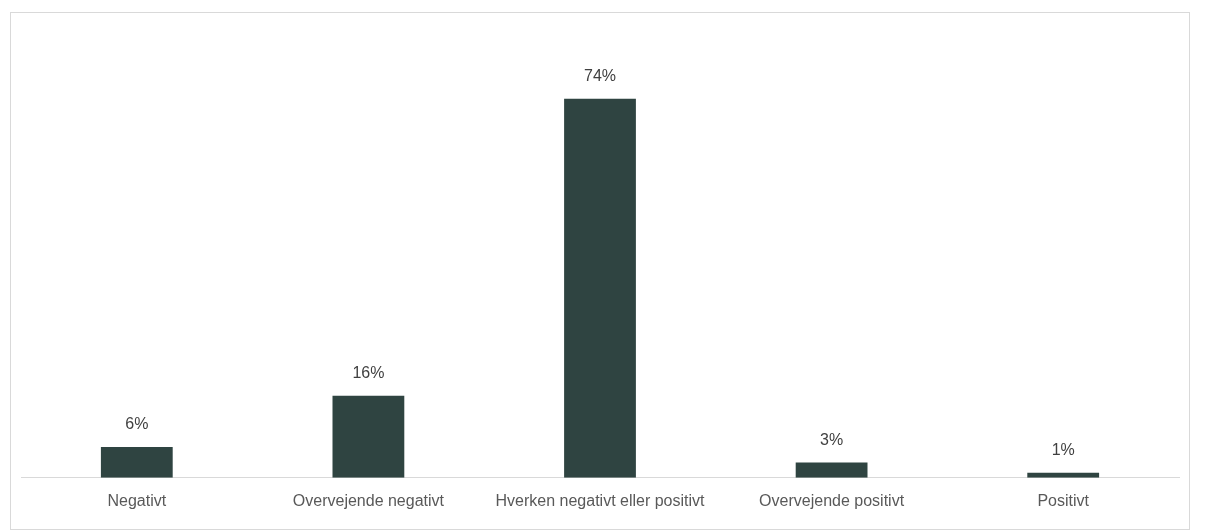 The width and height of the screenshot is (1205, 530). Describe the element at coordinates (600, 76) in the screenshot. I see `data-label: 74%` at that location.